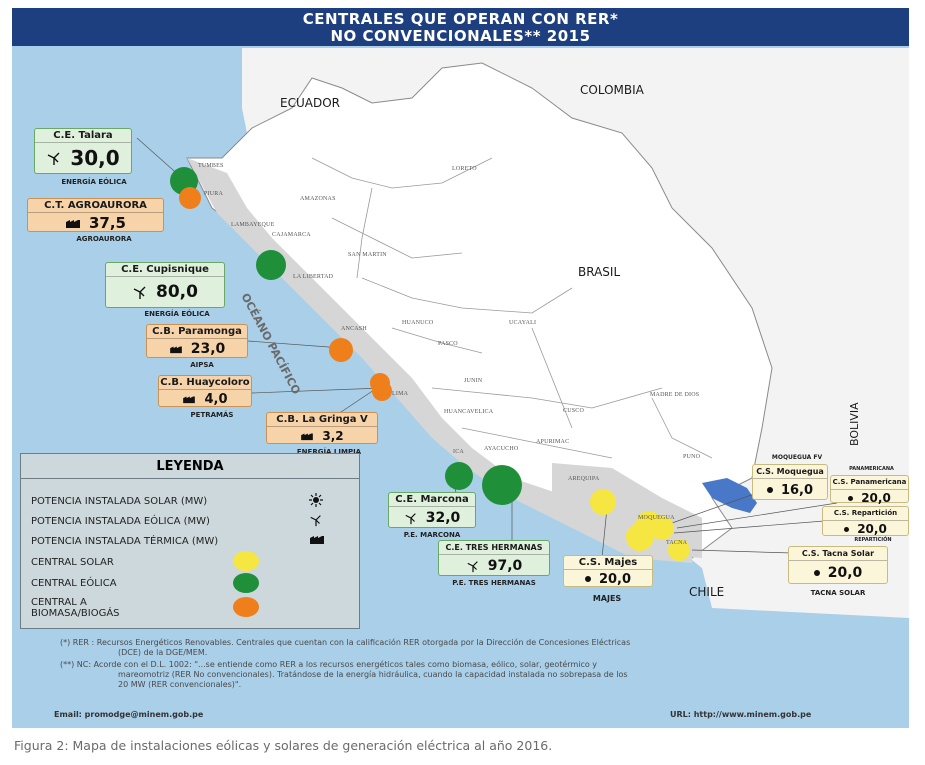 The height and width of the screenshot is (765, 925). What do you see at coordinates (790, 482) in the screenshot?
I see `plant-box-moquegua: C.S. Moquegua 16,0` at bounding box center [790, 482].